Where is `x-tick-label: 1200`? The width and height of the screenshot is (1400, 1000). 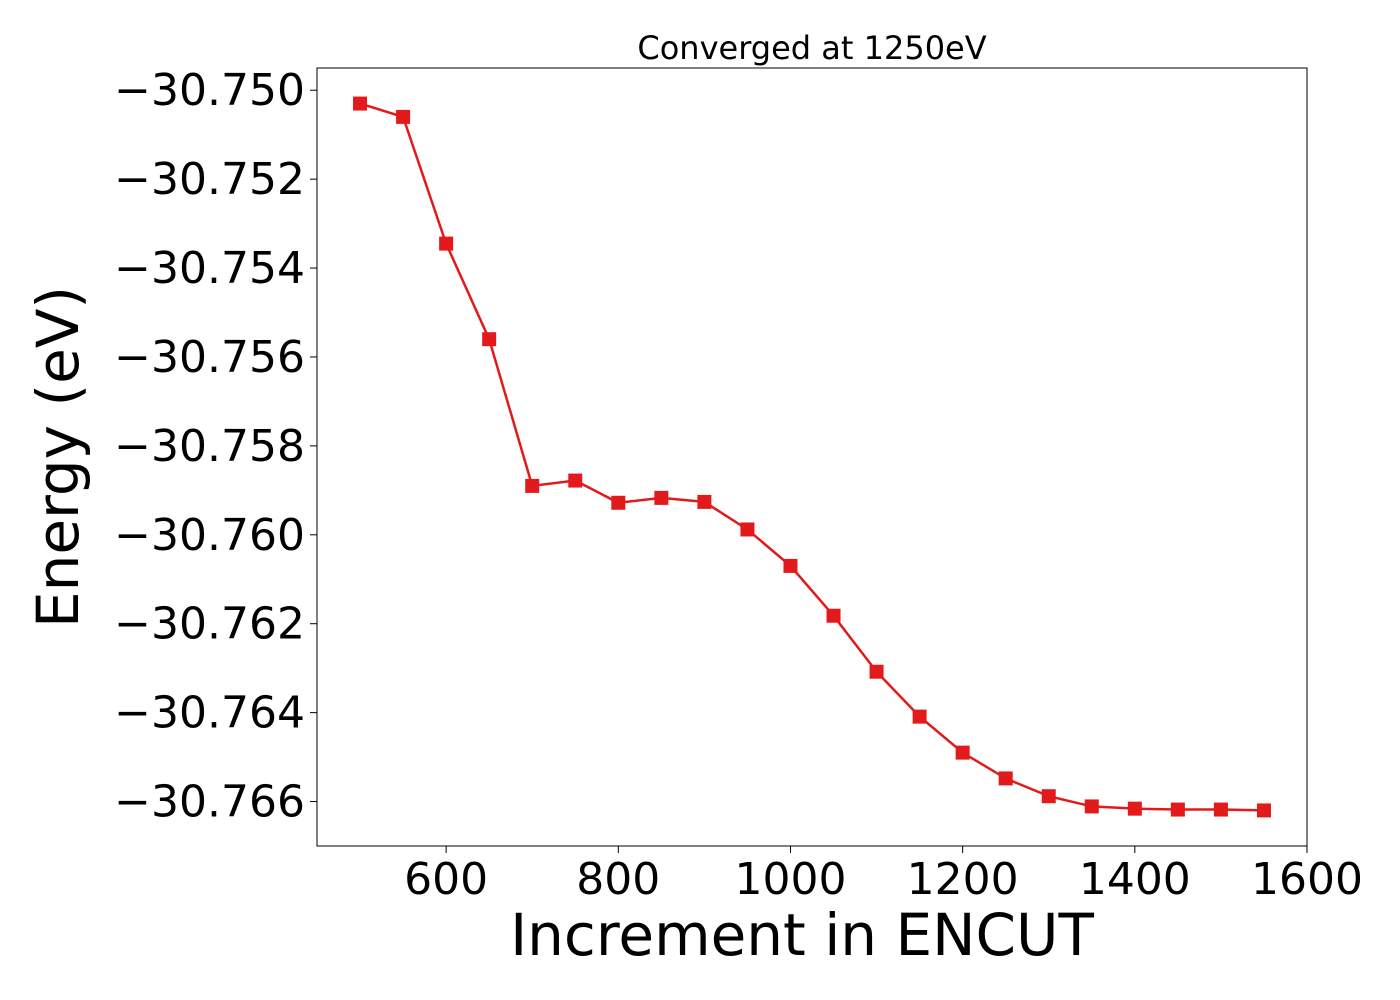
x-tick-label: 1200 is located at coordinates (963, 879).